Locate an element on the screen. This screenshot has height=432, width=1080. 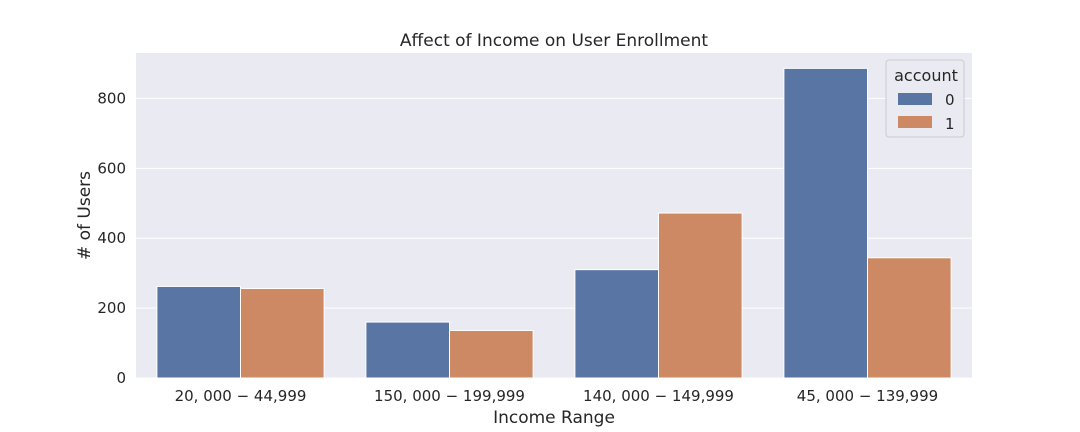
y-axis-label: # of Users is located at coordinates (85, 215).